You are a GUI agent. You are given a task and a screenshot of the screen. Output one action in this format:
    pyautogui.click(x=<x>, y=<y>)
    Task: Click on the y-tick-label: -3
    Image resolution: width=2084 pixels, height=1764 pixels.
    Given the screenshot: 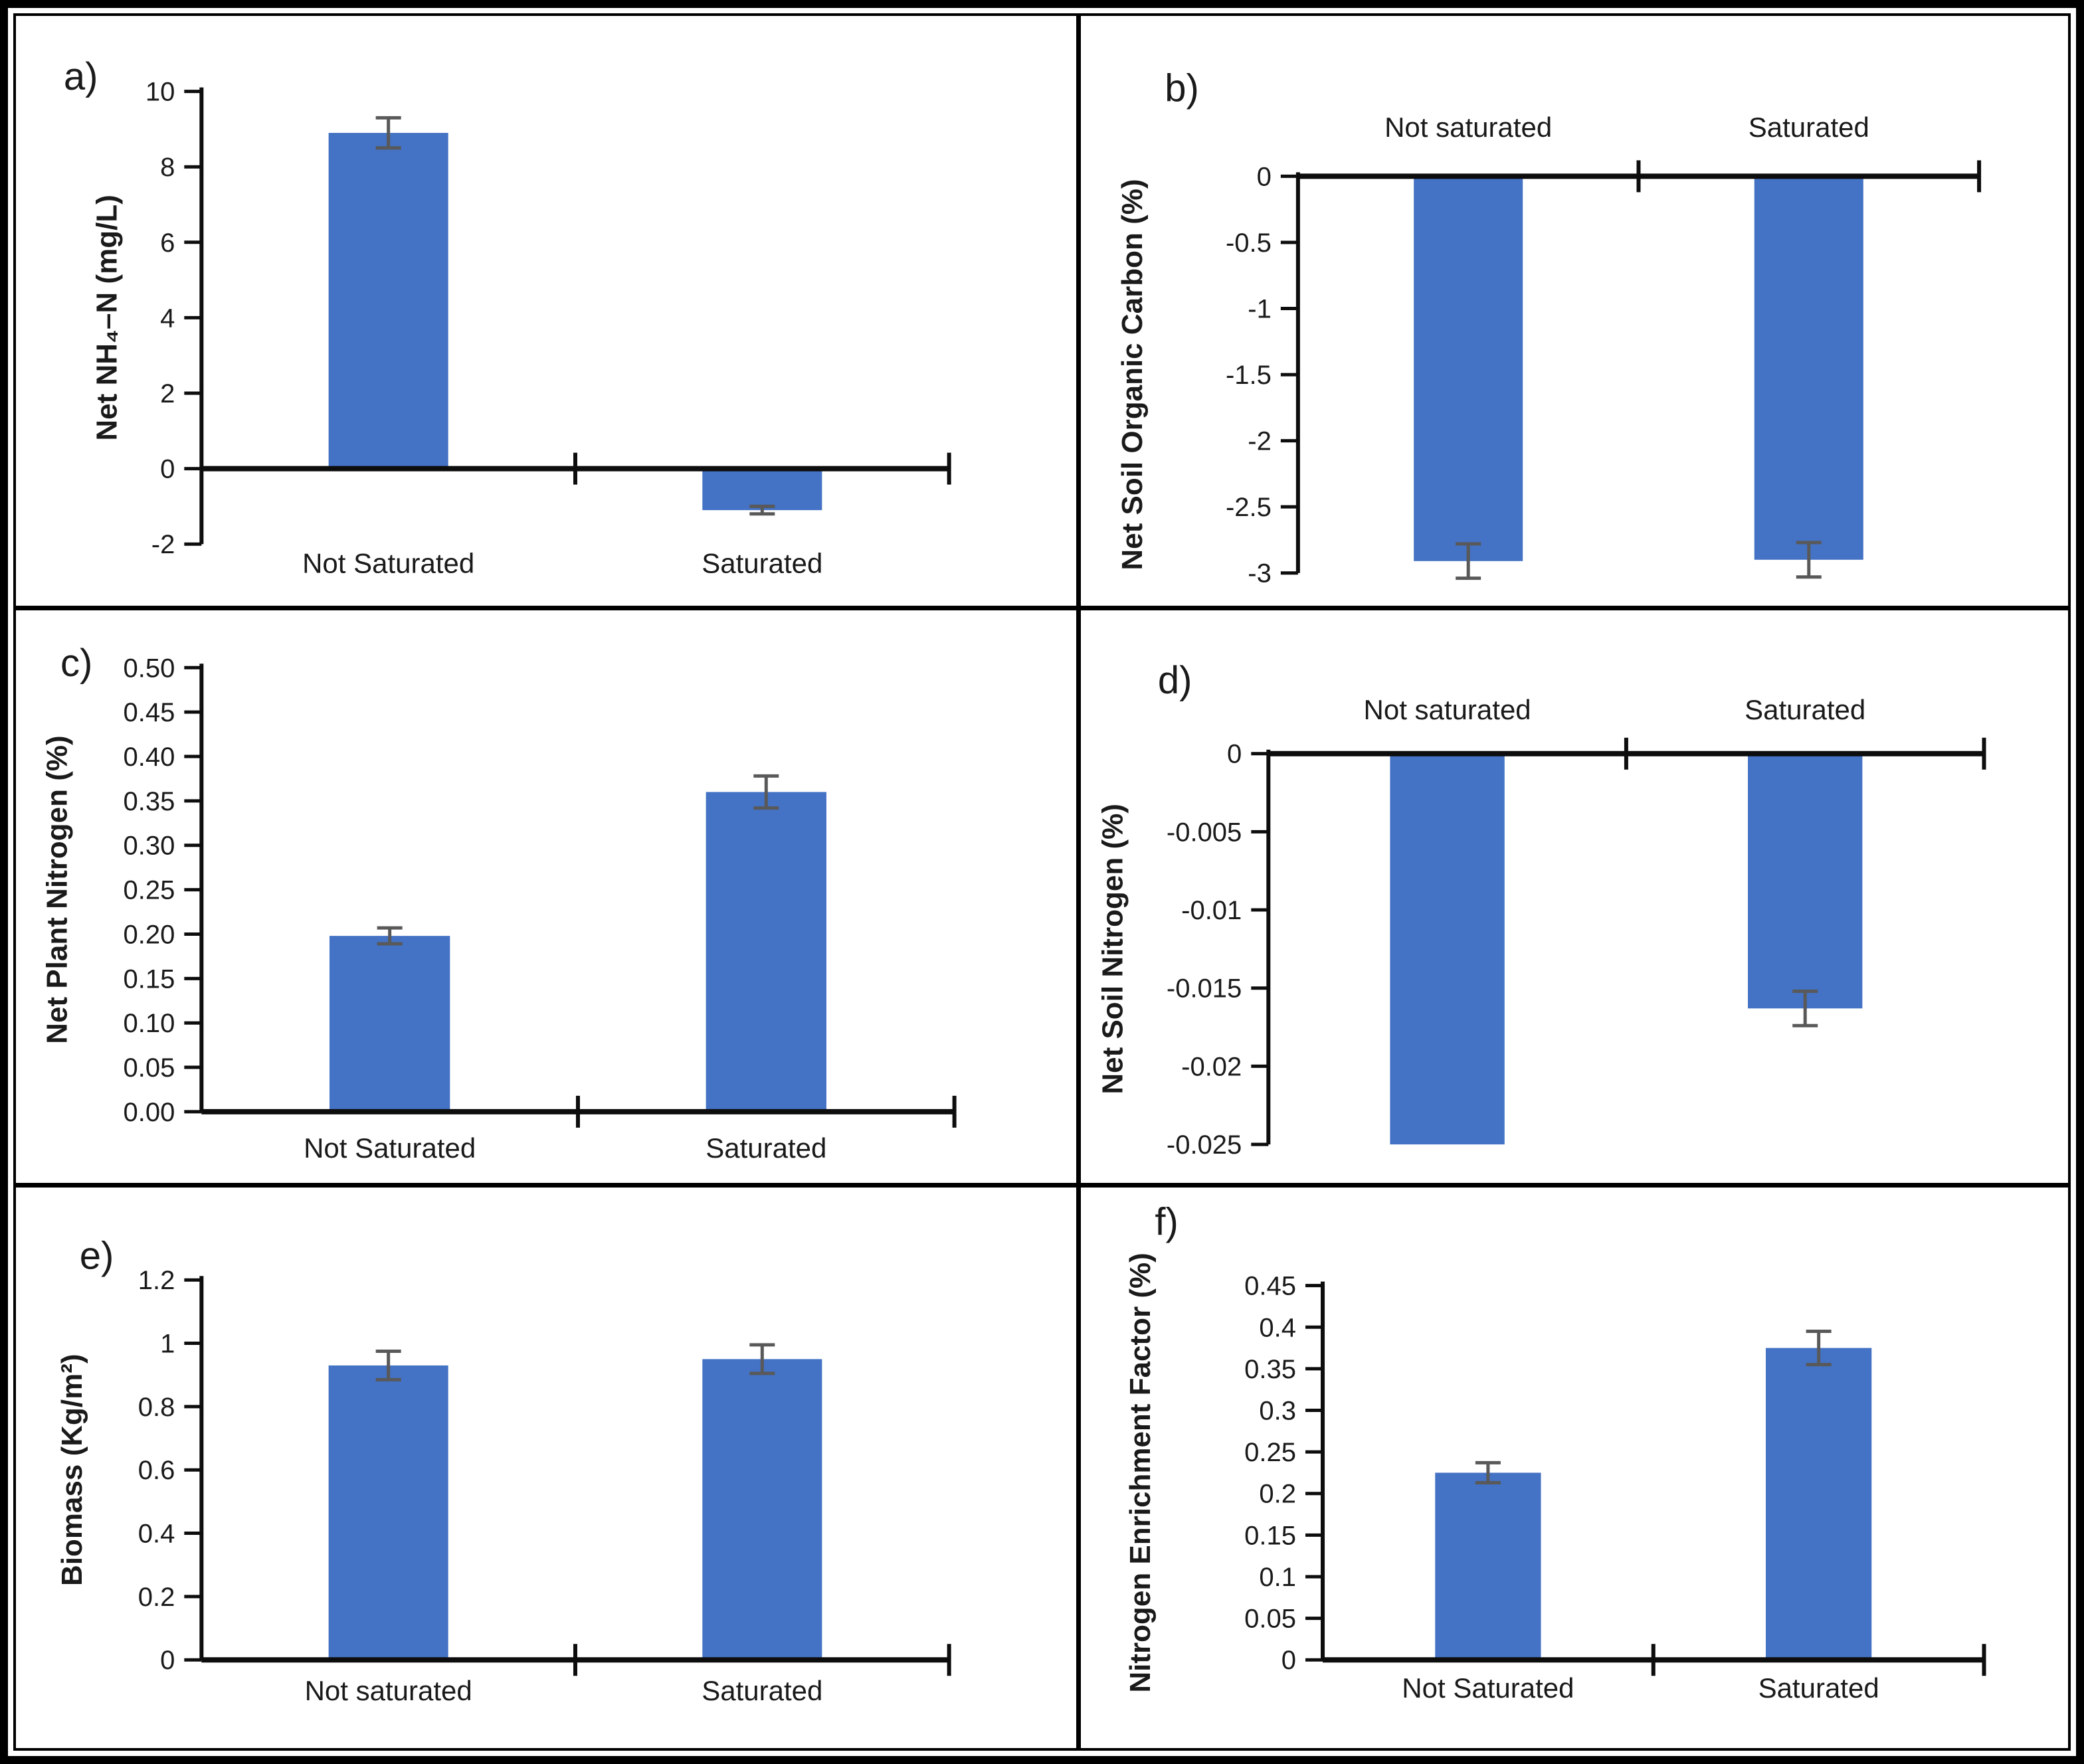 What is the action you would take?
    pyautogui.click(x=1260, y=573)
    